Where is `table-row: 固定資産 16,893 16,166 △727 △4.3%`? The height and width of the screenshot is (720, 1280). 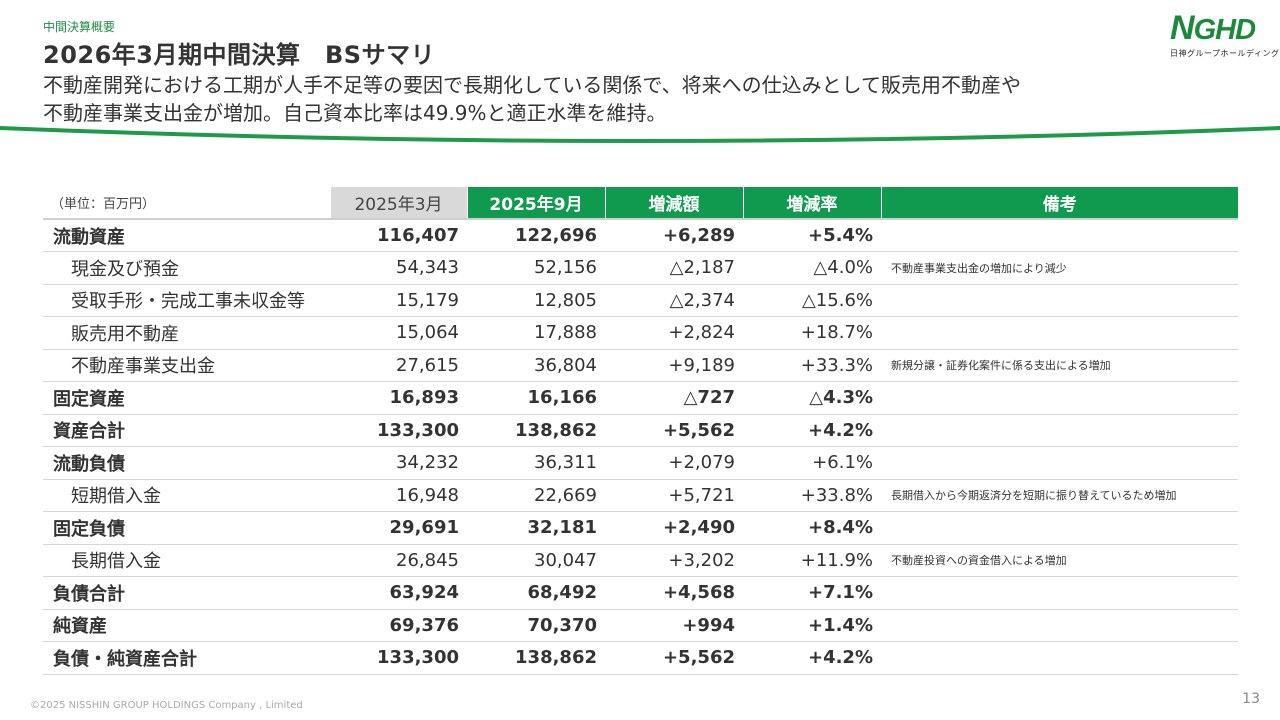 table-row: 固定資産 16,893 16,166 △727 △4.3% is located at coordinates (640, 398).